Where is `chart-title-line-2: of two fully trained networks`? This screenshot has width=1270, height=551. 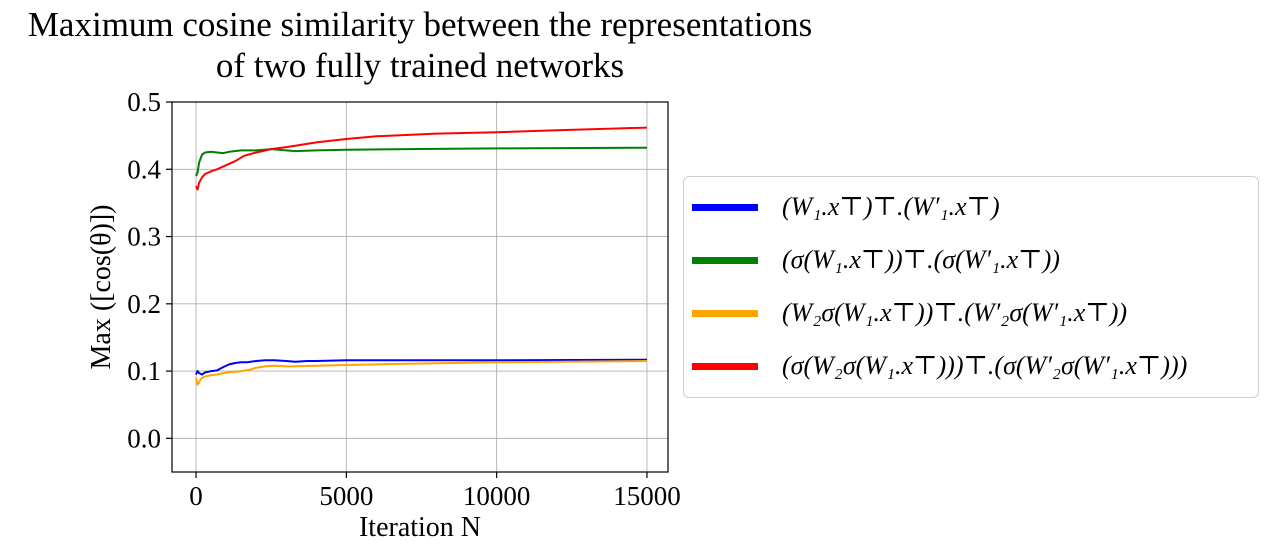 chart-title-line-2: of two fully trained networks is located at coordinates (420, 65).